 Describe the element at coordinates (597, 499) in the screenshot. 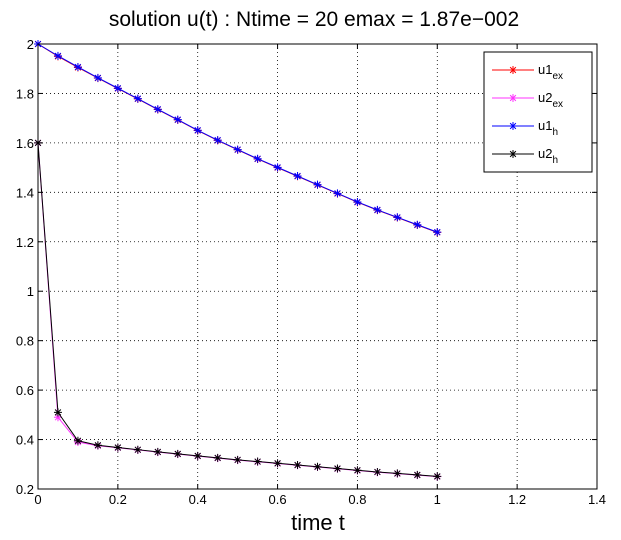

I see `x-tick-label: 1.4` at that location.